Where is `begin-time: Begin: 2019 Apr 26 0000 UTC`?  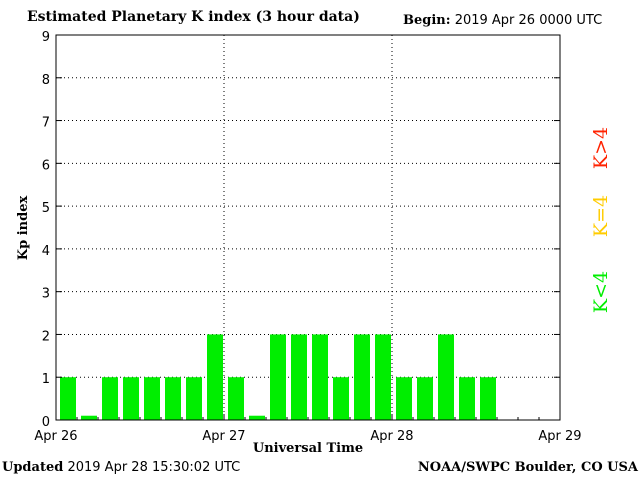 begin-time: Begin: 2019 Apr 26 0000 UTC is located at coordinates (502, 20).